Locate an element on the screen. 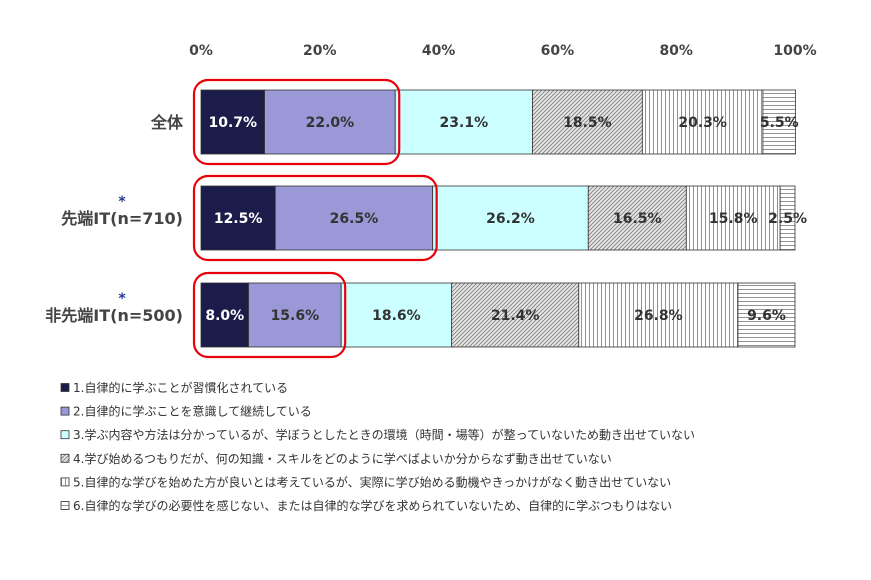 The width and height of the screenshot is (871, 580). legend-label: 1.自律的に学ぶことが習慣化されている is located at coordinates (180, 387).